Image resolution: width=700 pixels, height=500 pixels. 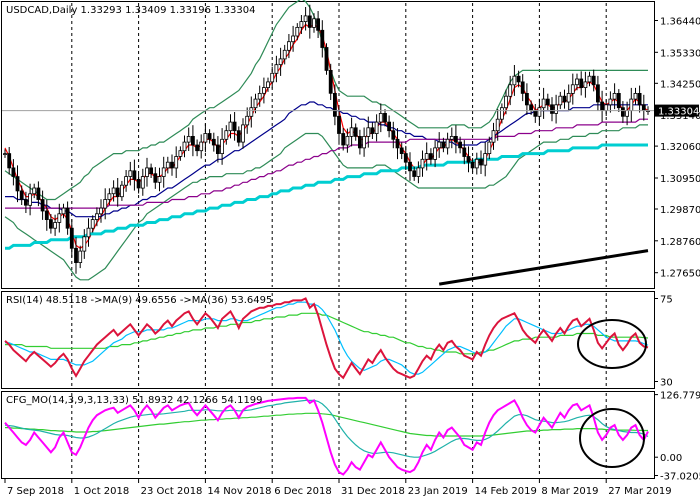 What do you see at coordinates (612, 344) in the screenshot?
I see `rsi-highlight-ellipse` at bounding box center [612, 344].